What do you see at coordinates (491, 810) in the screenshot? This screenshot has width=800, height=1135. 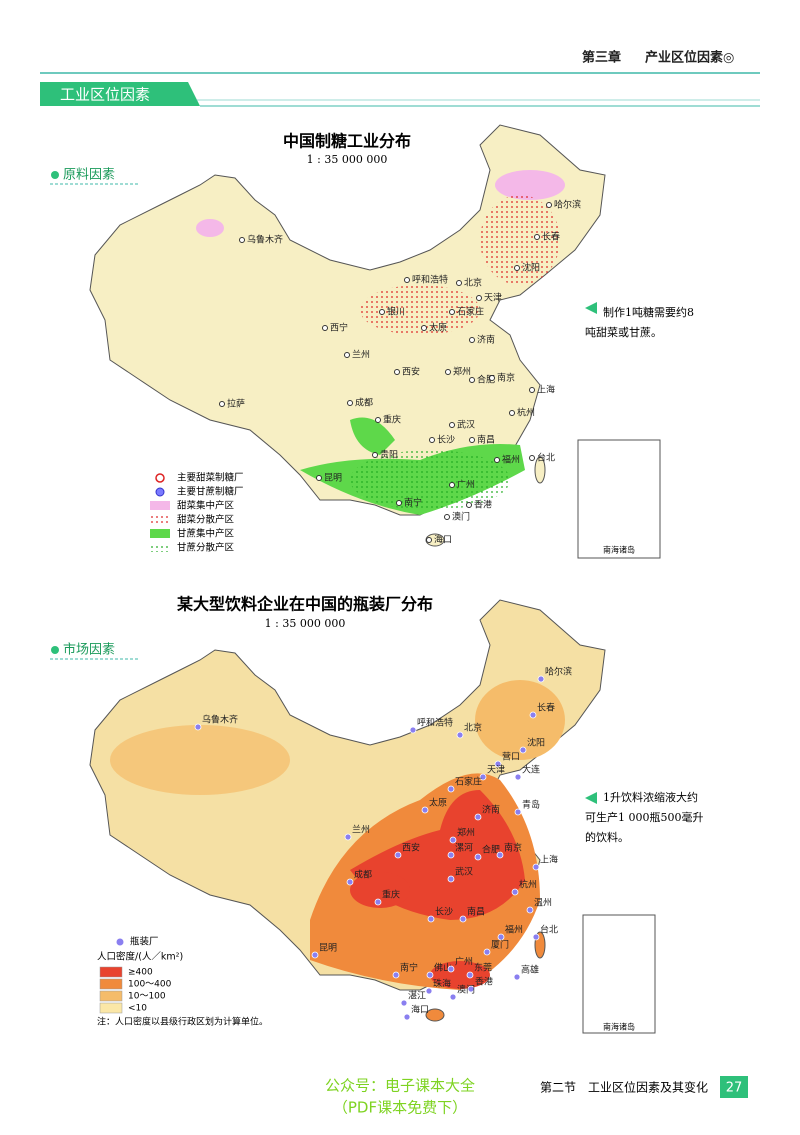 I see `city-label: 济南` at bounding box center [491, 810].